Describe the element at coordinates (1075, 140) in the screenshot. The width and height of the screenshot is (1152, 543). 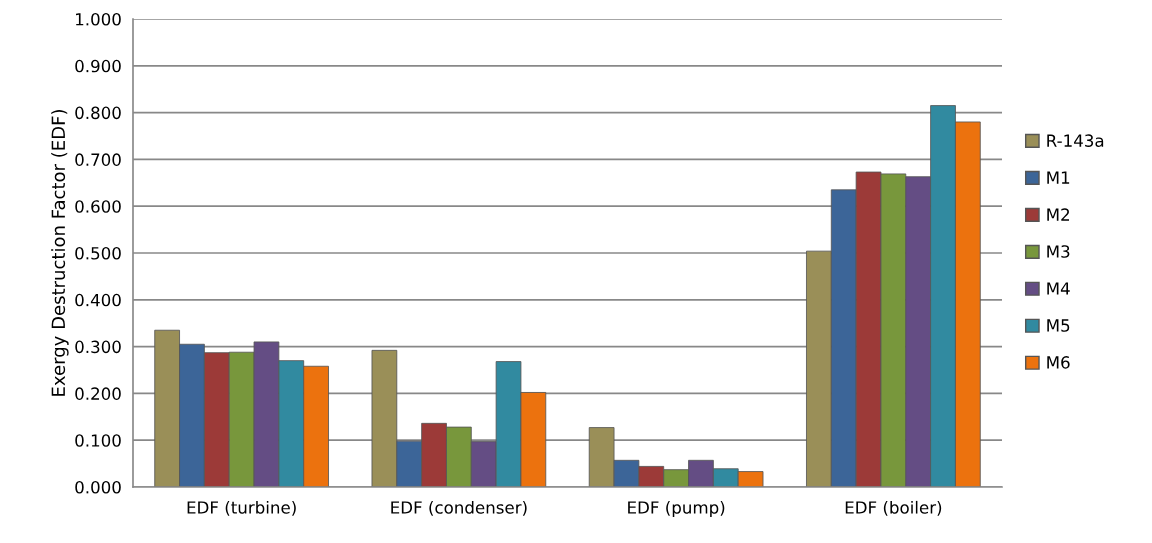
I see `legend-label: R-143a` at that location.